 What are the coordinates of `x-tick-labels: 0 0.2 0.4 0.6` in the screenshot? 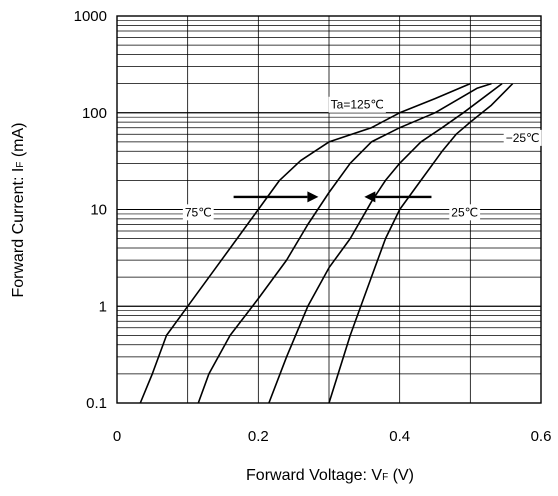 It's located at (332, 436).